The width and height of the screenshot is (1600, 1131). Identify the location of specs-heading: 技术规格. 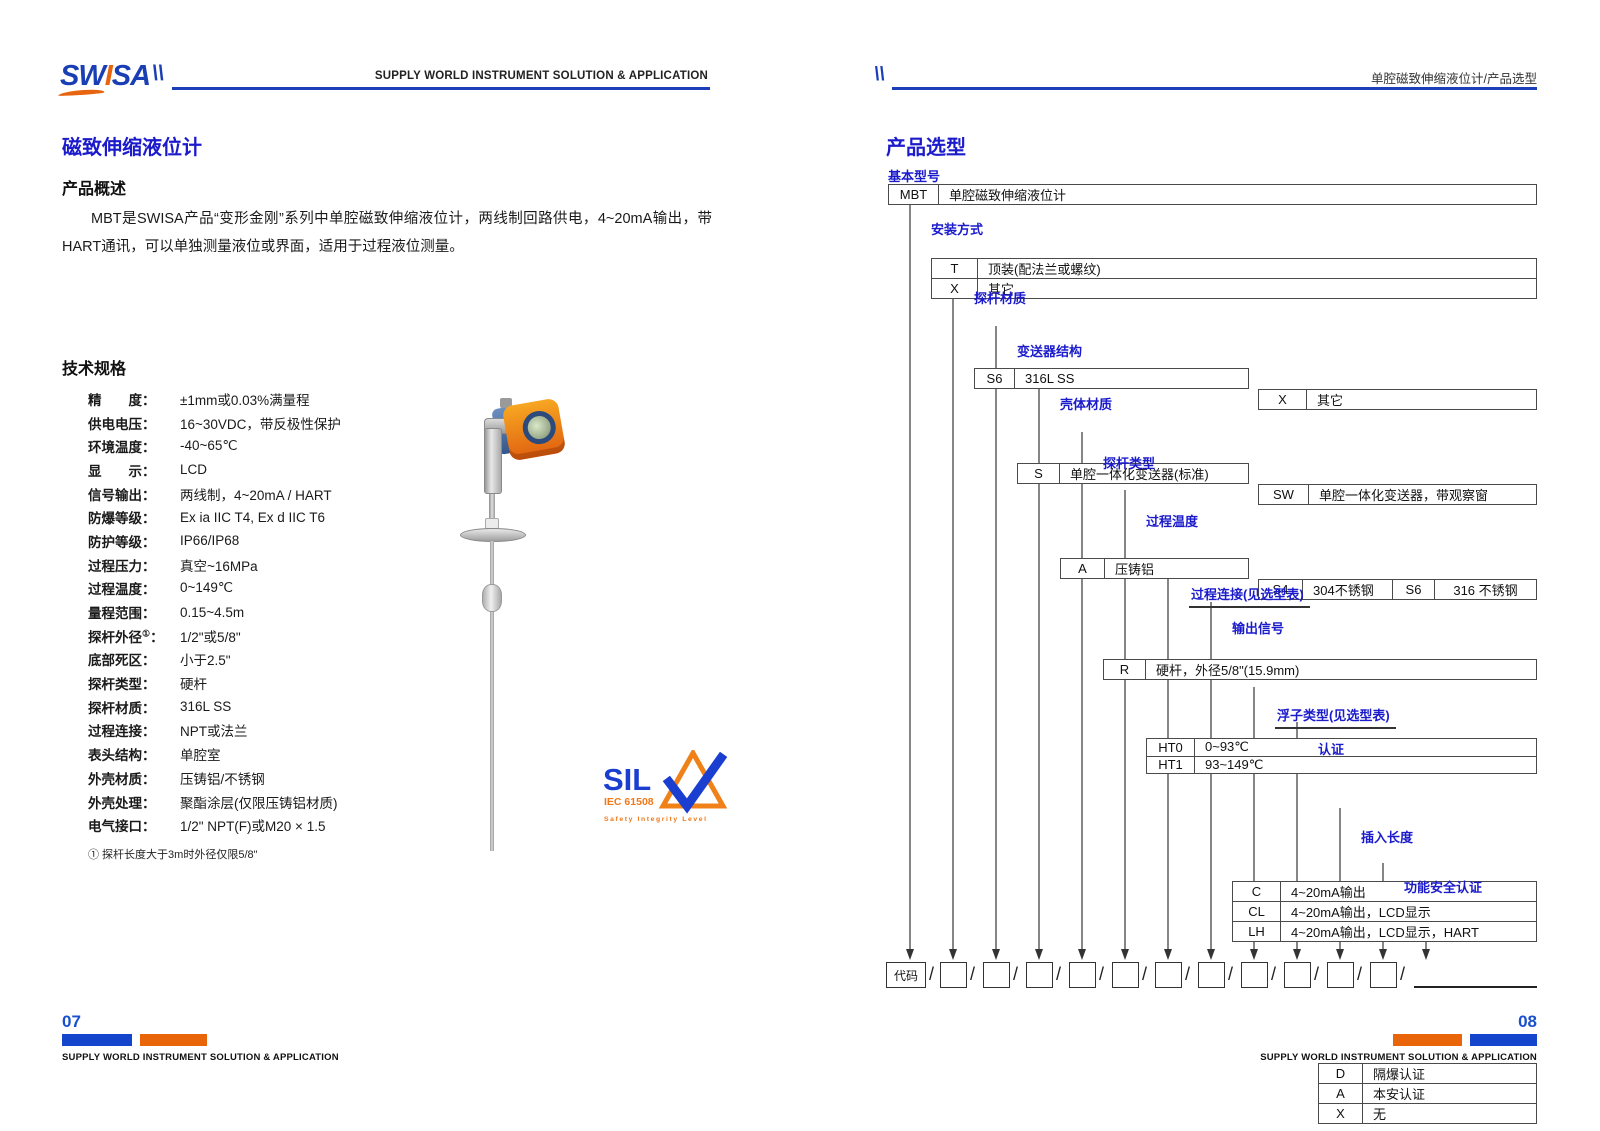
(94, 369).